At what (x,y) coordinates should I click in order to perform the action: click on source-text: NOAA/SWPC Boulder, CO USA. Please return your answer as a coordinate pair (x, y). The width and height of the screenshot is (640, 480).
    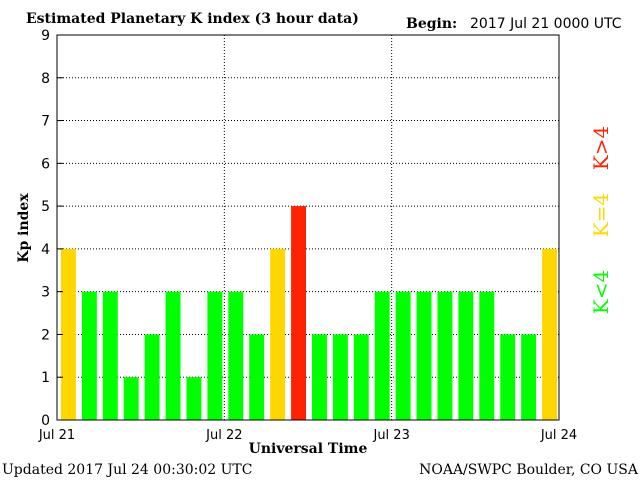
    Looking at the image, I should click on (529, 470).